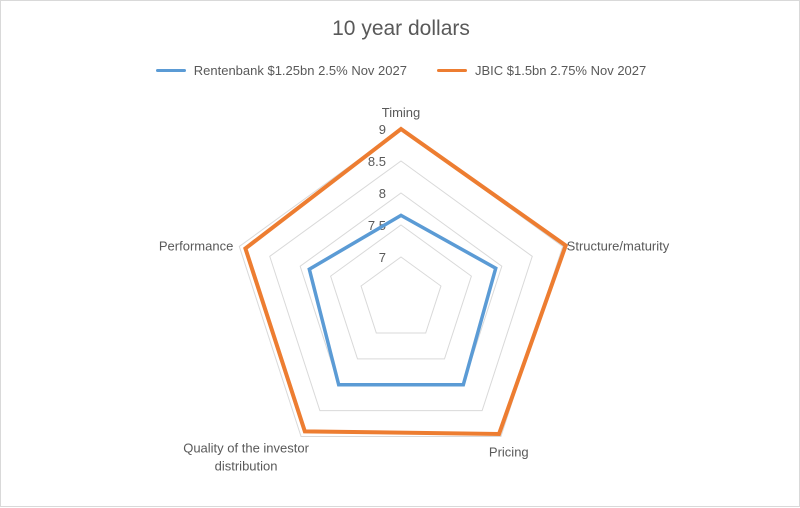  Describe the element at coordinates (246, 448) in the screenshot. I see `axis-label-3-line-0: Quality of the investor` at that location.